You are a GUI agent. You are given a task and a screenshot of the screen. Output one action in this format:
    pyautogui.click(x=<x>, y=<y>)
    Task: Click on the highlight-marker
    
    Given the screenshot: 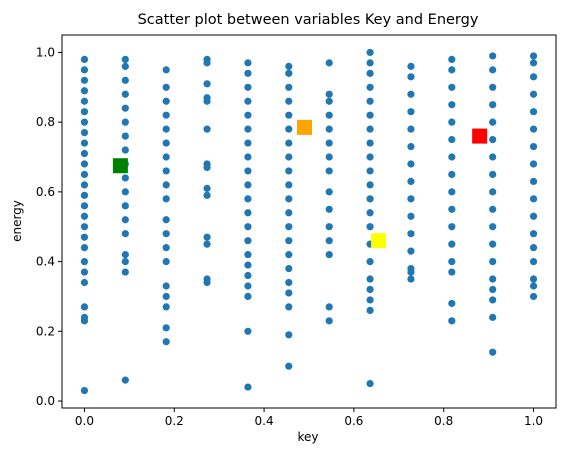 What is the action you would take?
    pyautogui.click(x=480, y=136)
    